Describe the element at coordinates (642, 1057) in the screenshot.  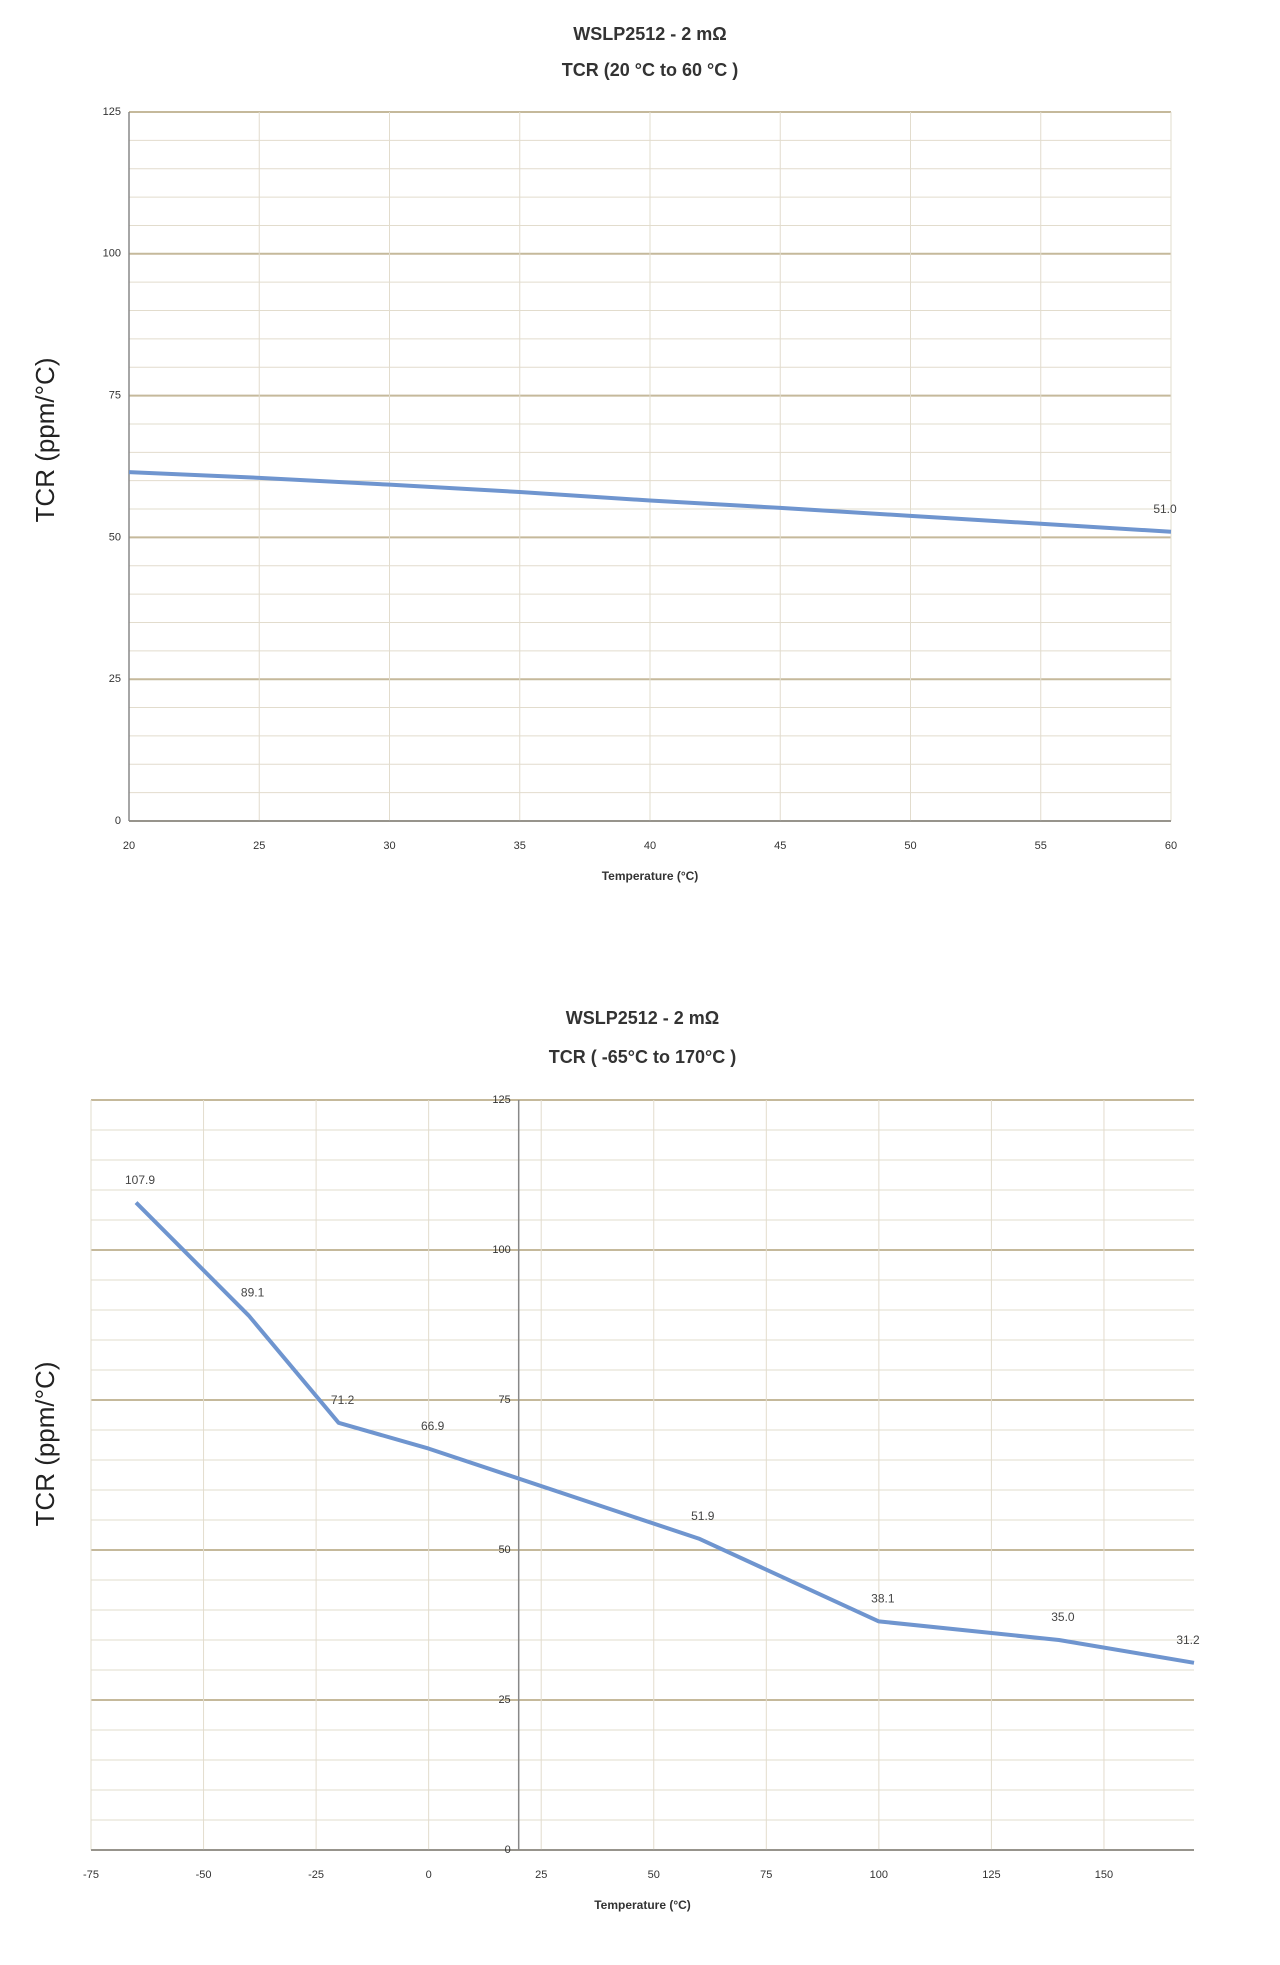
I see `chart-subtitle: TCR ( -65°C to 170°C )` at that location.